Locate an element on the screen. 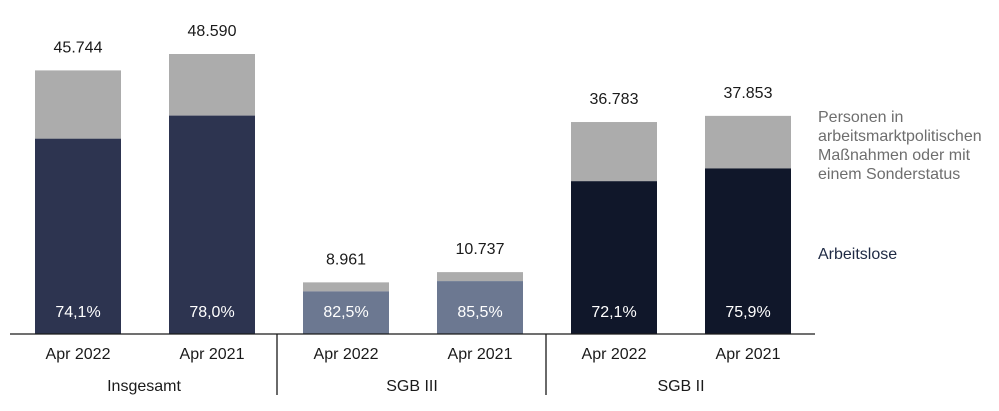  legend-unemployed: Arbeitslose is located at coordinates (857, 254).